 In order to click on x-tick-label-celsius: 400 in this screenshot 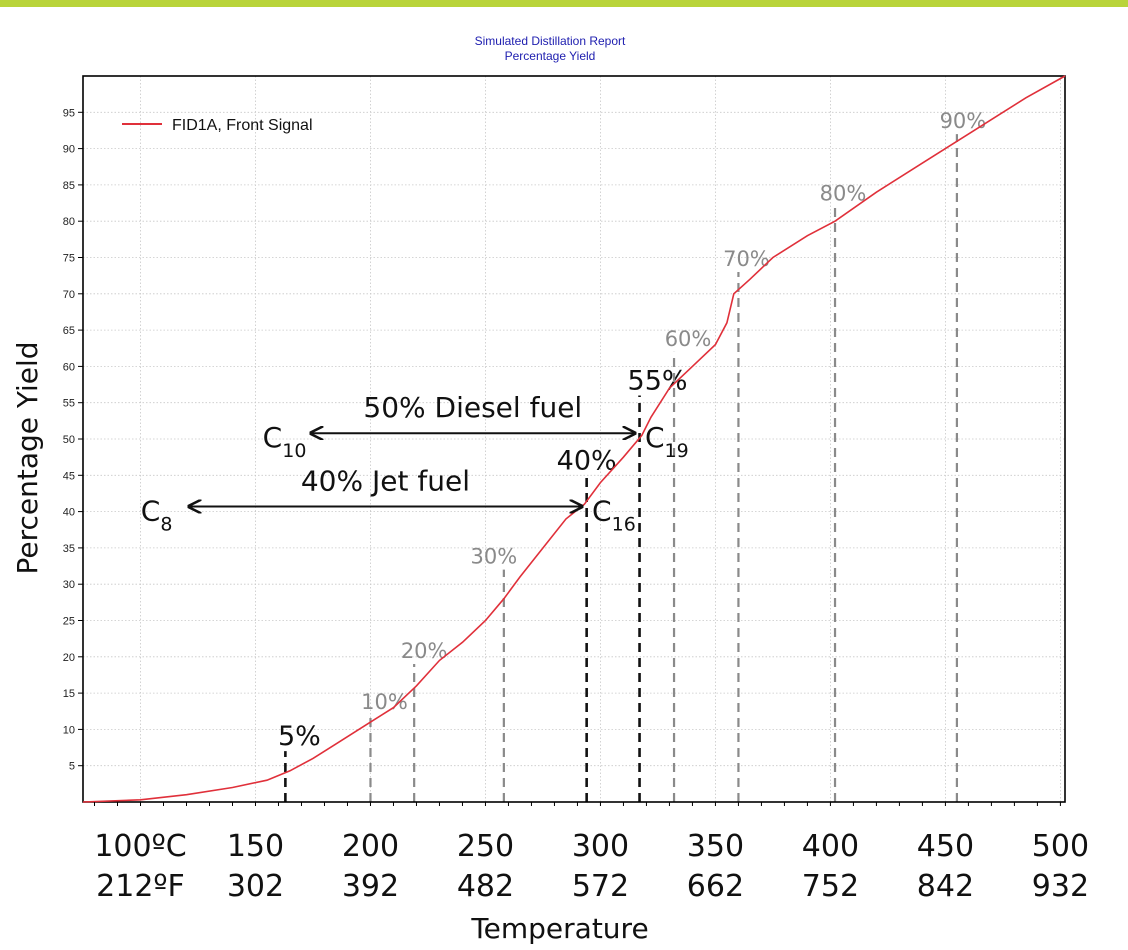, I will do `click(830, 846)`.